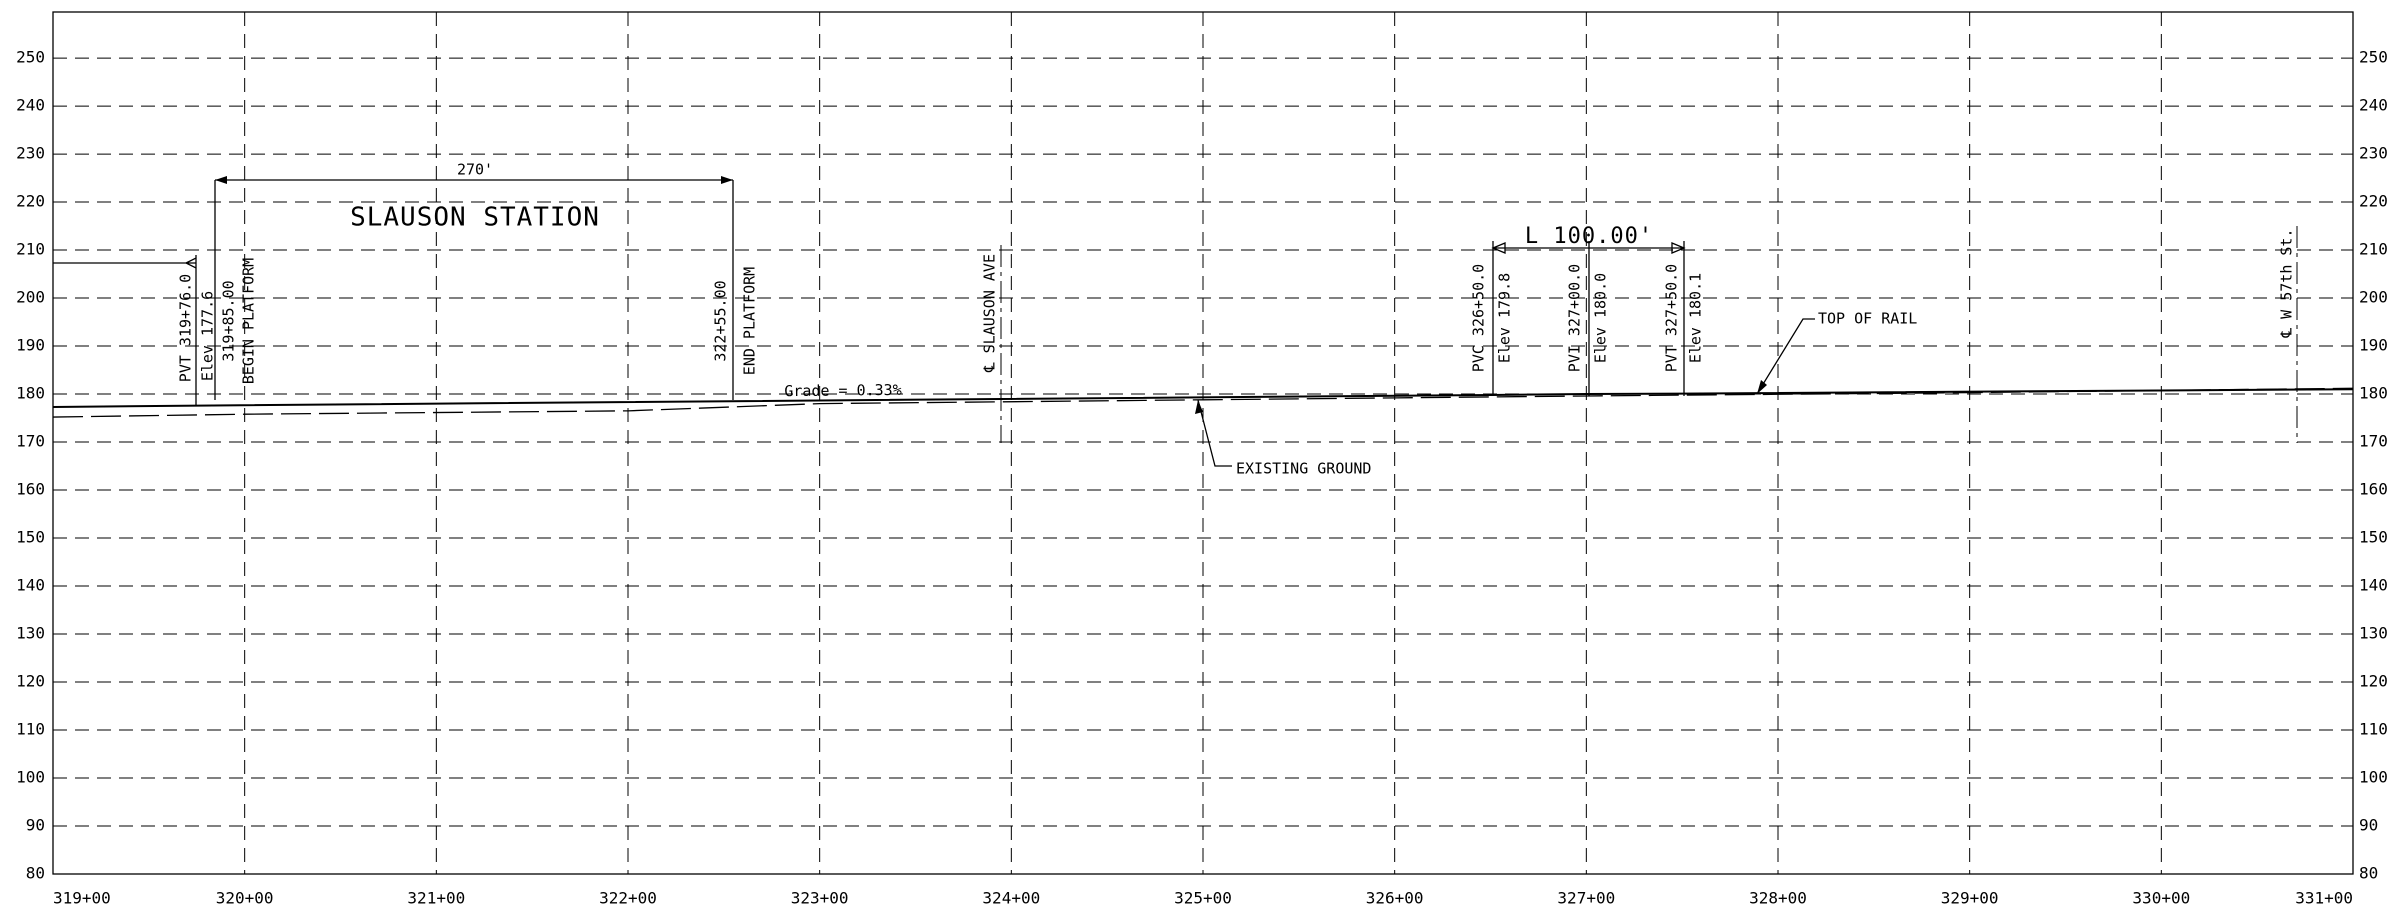  I want to click on y-tick-label: 120, so click(30, 681).